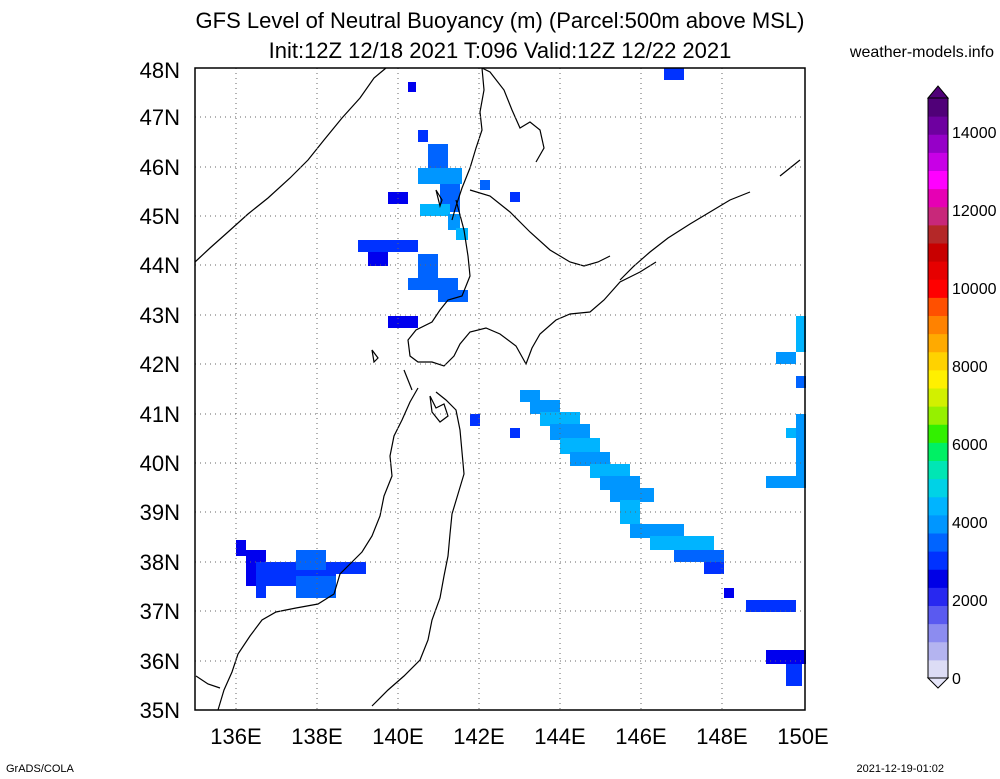 The width and height of the screenshot is (1000, 779). I want to click on colorbar-label: 2000, so click(970, 601).